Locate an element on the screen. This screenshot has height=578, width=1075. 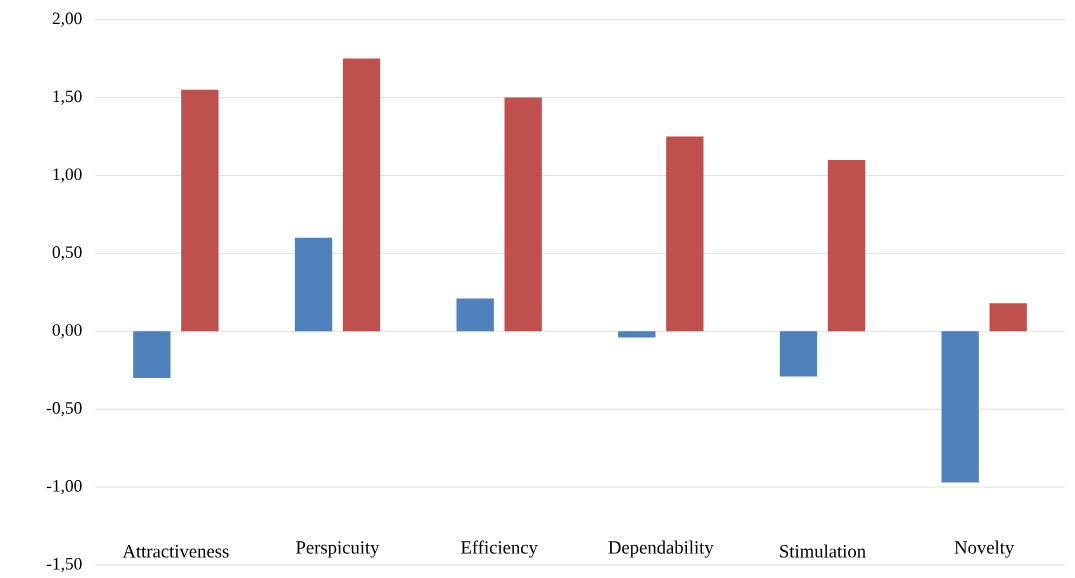
y-tick-label: -1,00 is located at coordinates (64, 487).